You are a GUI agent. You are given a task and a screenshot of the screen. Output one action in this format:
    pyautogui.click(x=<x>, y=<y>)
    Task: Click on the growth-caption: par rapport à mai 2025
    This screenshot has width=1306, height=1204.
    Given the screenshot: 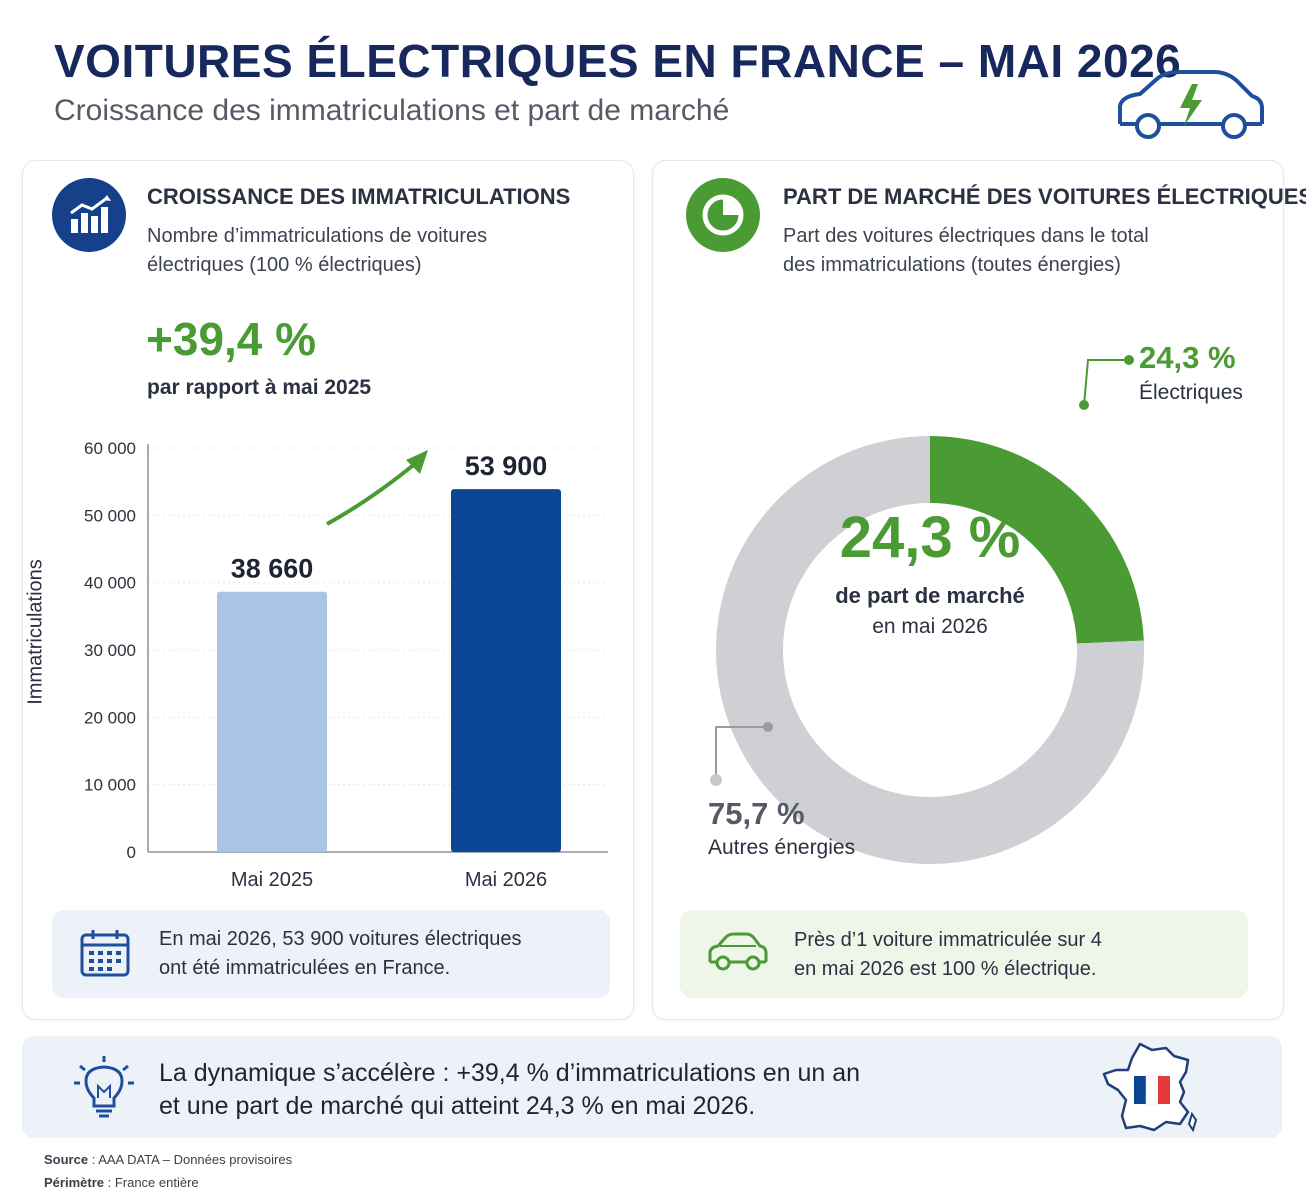 What is the action you would take?
    pyautogui.click(x=259, y=387)
    